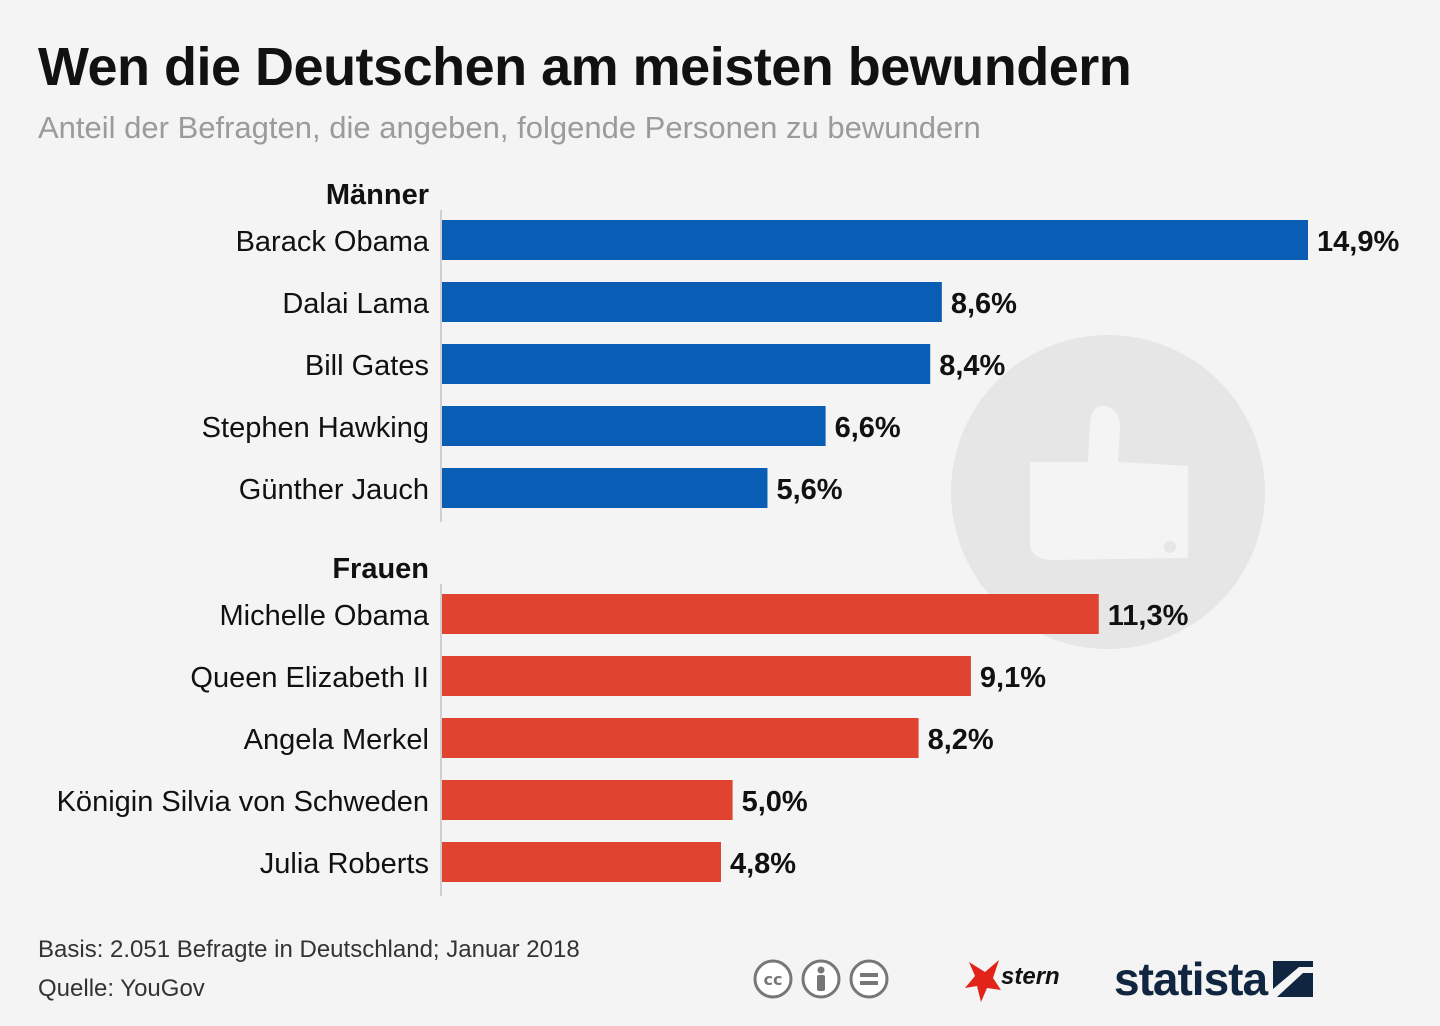 This screenshot has width=1440, height=1026. I want to click on data-label: 4,8%, so click(763, 864).